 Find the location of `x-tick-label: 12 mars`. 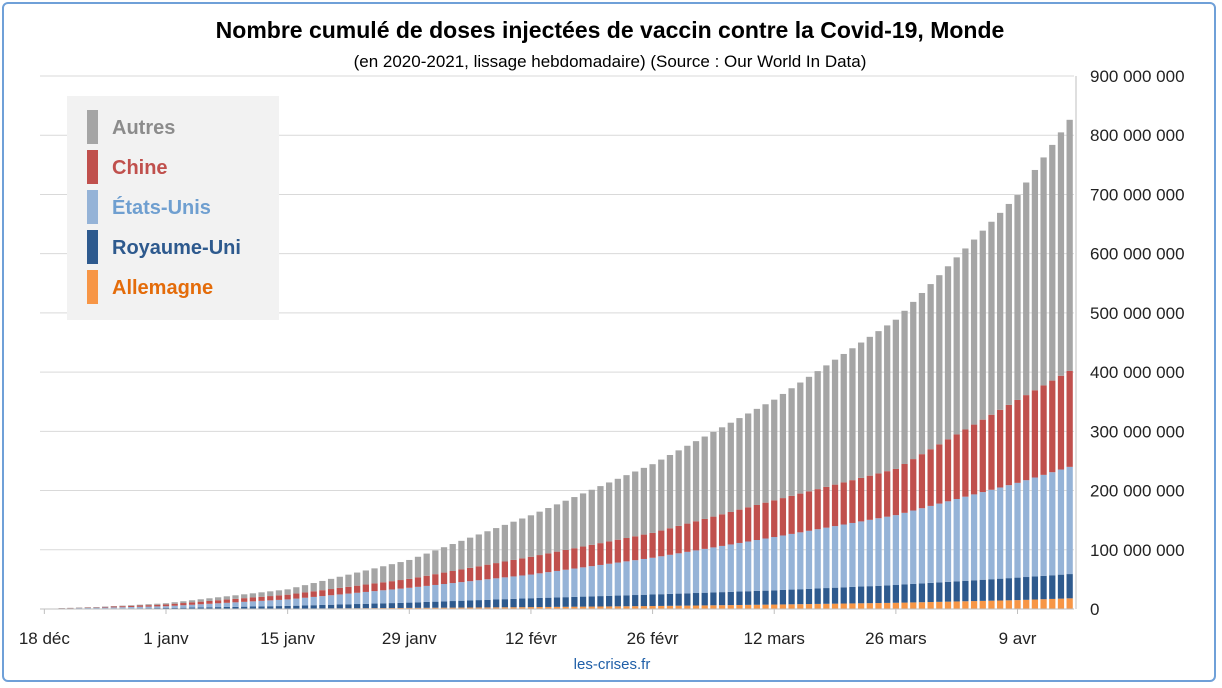

x-tick-label: 12 mars is located at coordinates (774, 638).